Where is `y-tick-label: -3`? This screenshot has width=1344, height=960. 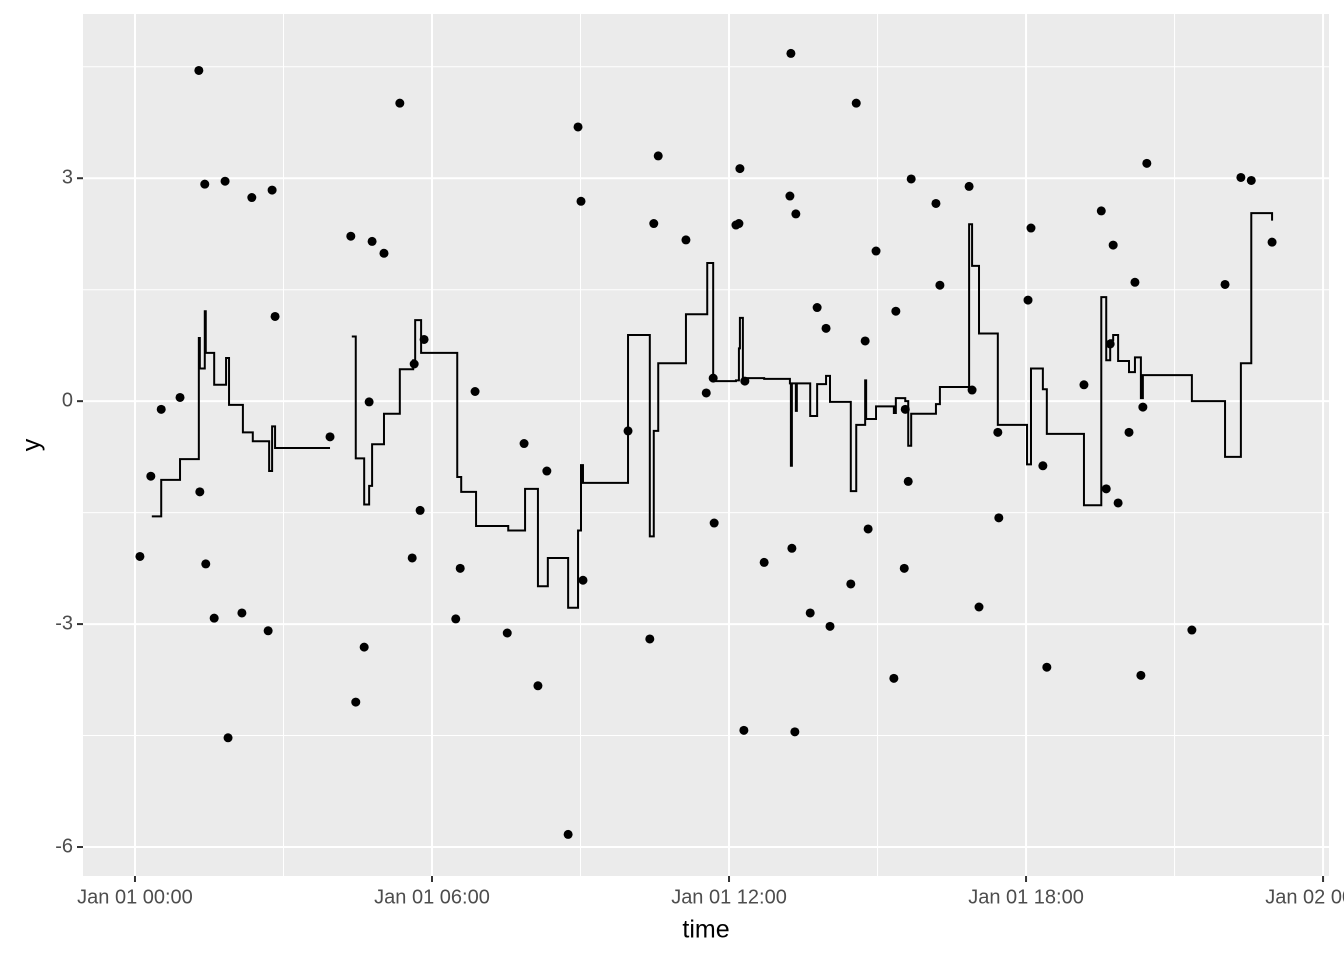 y-tick-label: -3 is located at coordinates (64, 623).